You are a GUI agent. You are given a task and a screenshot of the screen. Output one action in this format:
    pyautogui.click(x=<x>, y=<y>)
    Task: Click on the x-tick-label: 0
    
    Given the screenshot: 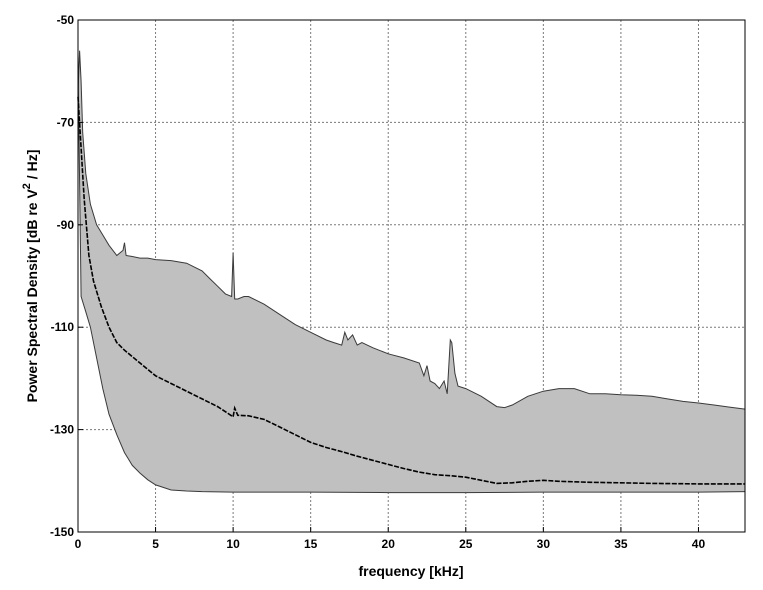 What is the action you would take?
    pyautogui.click(x=78, y=544)
    